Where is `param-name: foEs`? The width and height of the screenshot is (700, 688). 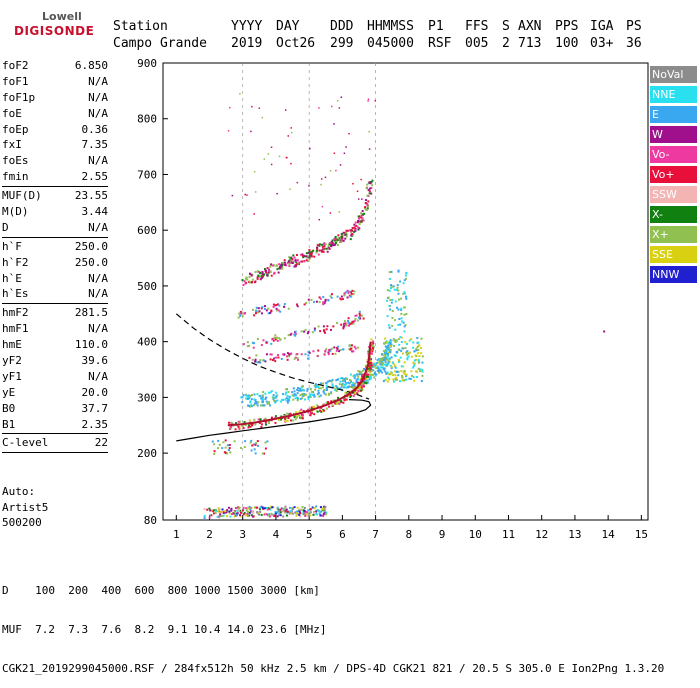
param-name: foEs is located at coordinates (15, 161).